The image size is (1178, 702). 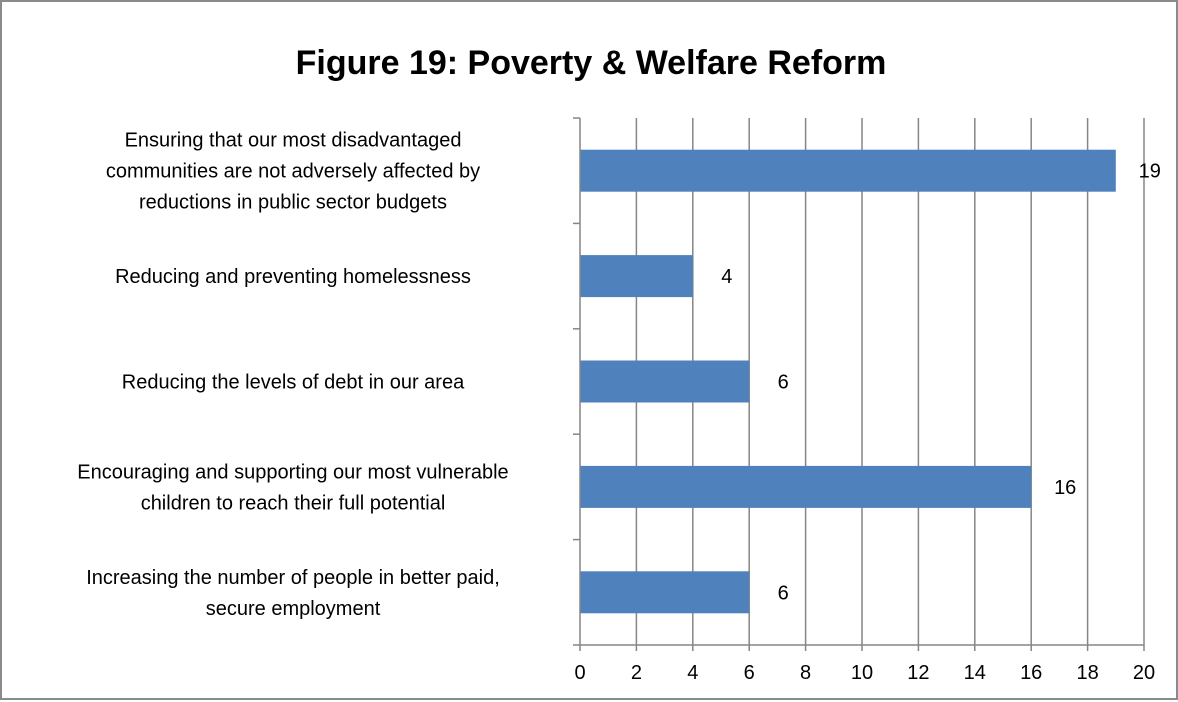 What do you see at coordinates (1087, 673) in the screenshot?
I see `x-tick-label-18: 18` at bounding box center [1087, 673].